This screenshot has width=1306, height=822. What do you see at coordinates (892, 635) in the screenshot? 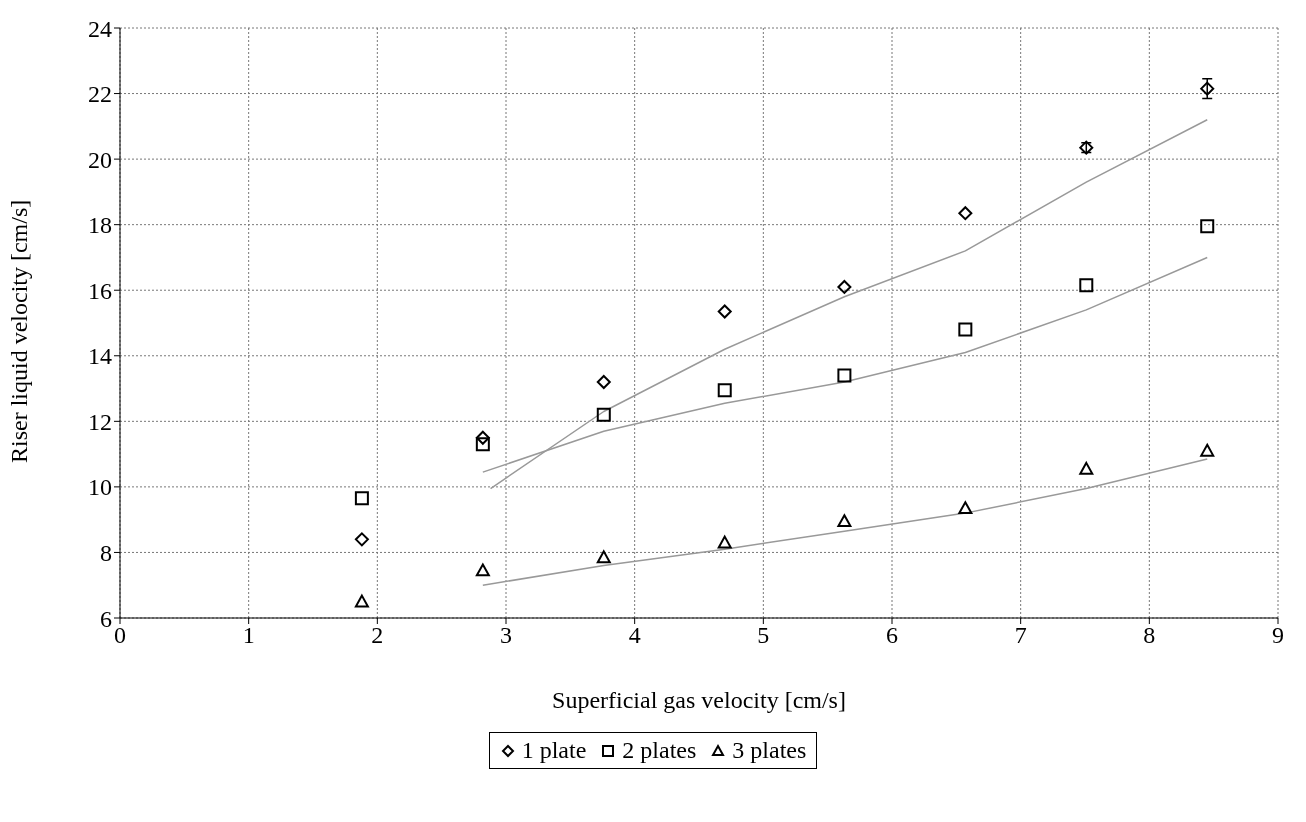
I see `x-tick-label: 6` at bounding box center [892, 635].